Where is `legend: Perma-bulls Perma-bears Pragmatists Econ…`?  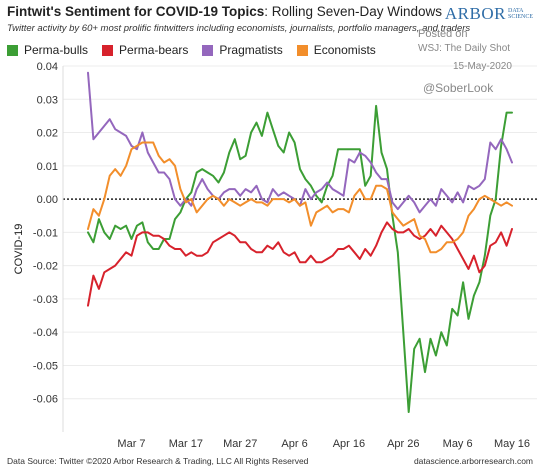 legend: Perma-bulls Perma-bears Pragmatists Econ… is located at coordinates (191, 50).